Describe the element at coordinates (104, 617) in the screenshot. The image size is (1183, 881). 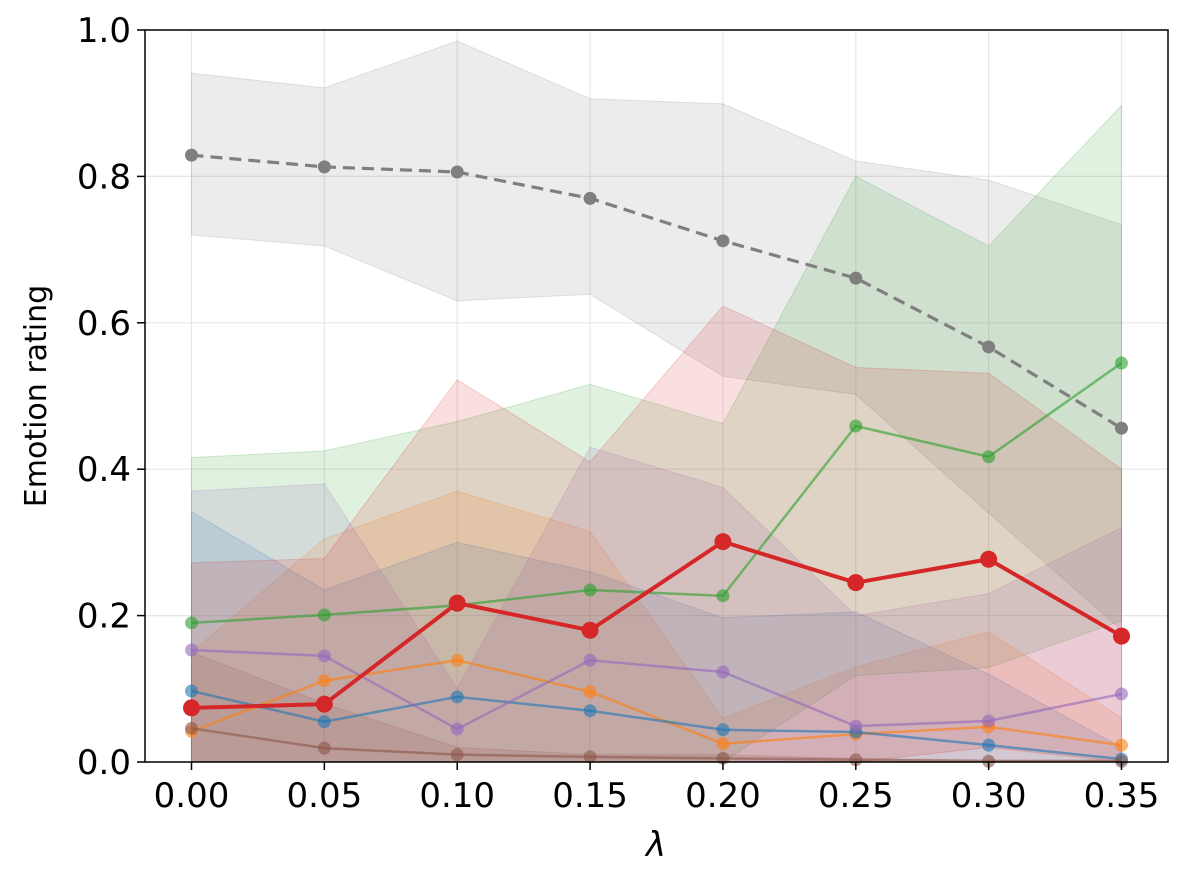
I see `y-tick-label: 0.2` at that location.